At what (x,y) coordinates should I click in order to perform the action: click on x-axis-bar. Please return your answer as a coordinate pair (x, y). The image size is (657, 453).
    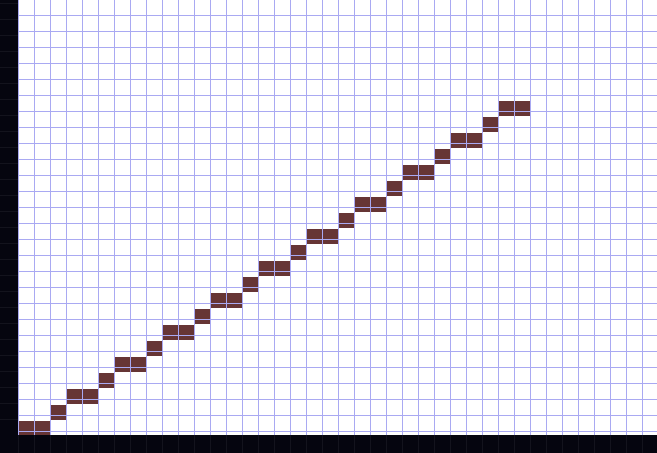
    Looking at the image, I should click on (328, 444).